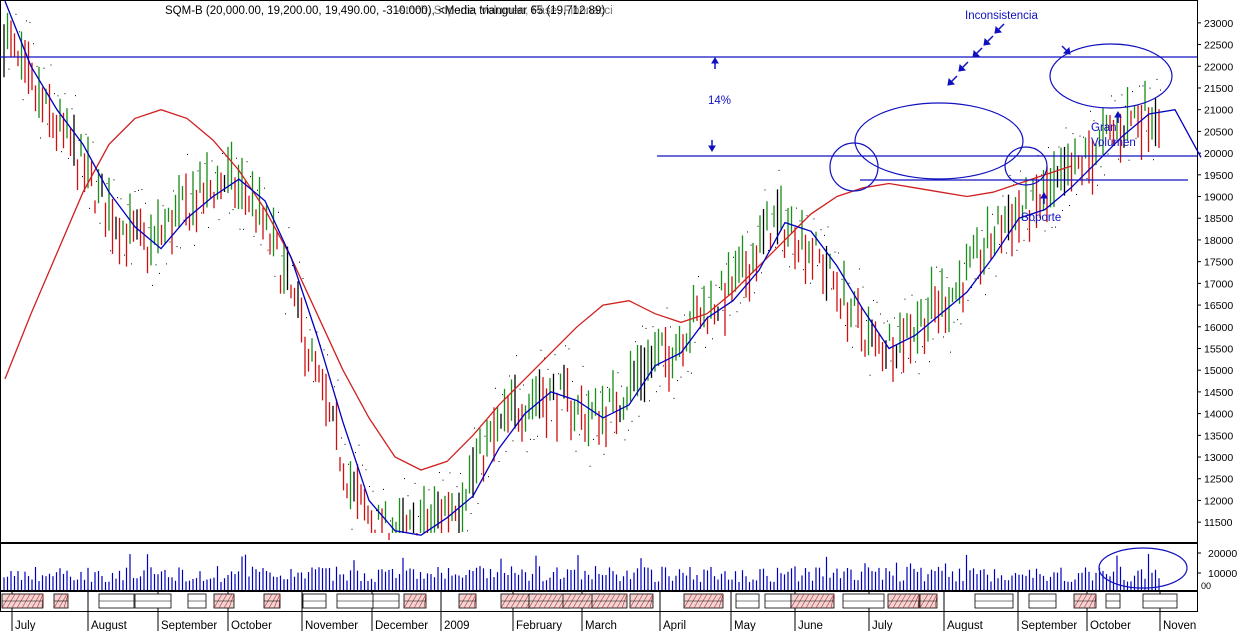 The width and height of the screenshot is (1250, 636). I want to click on ellipse-volume, so click(1143, 568).